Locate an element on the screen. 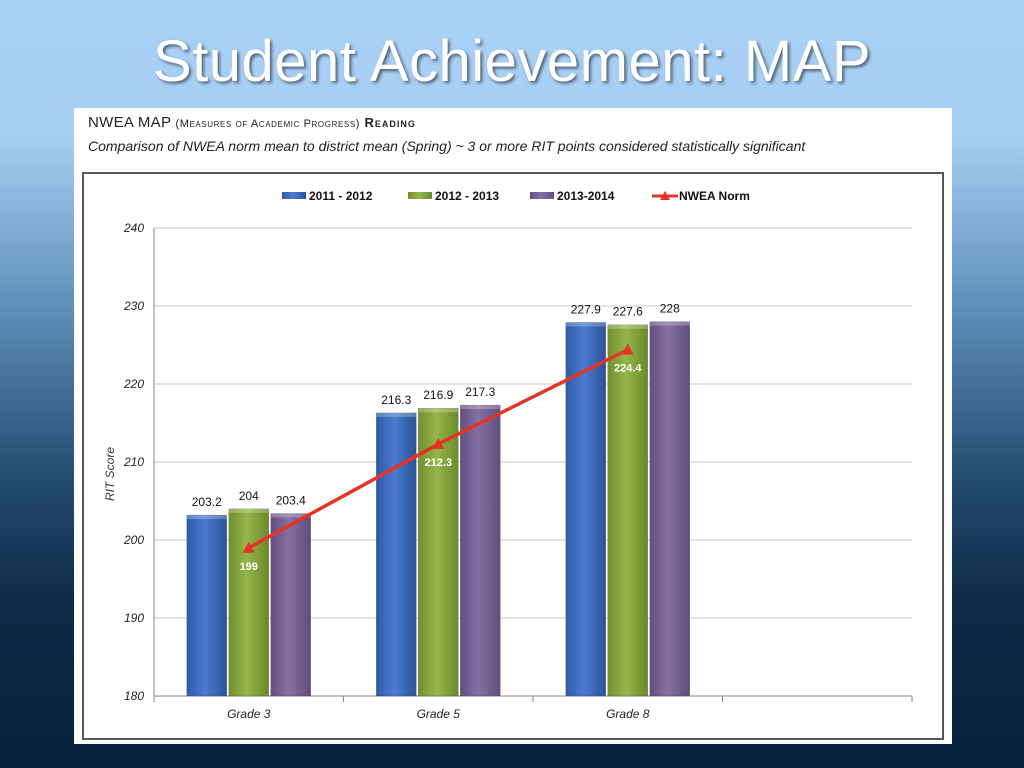 The height and width of the screenshot is (768, 1024). norm-data-label: 224.4 is located at coordinates (628, 369).